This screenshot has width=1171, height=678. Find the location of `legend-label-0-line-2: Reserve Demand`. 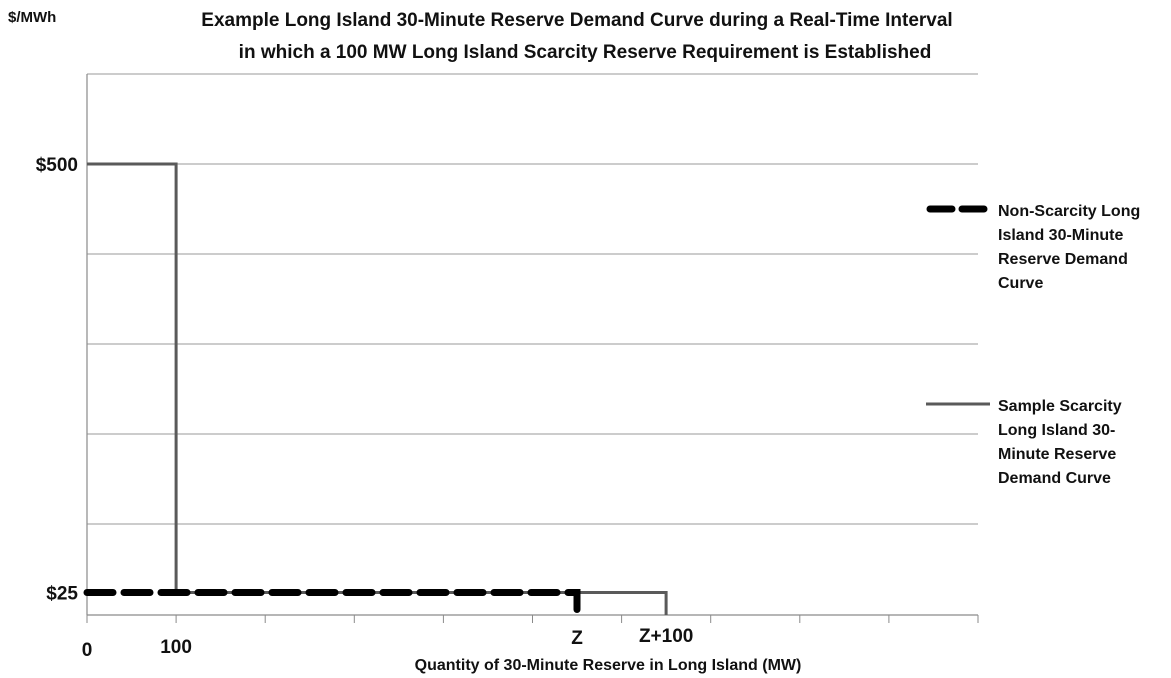

legend-label-0-line-2: Reserve Demand is located at coordinates (1063, 259).